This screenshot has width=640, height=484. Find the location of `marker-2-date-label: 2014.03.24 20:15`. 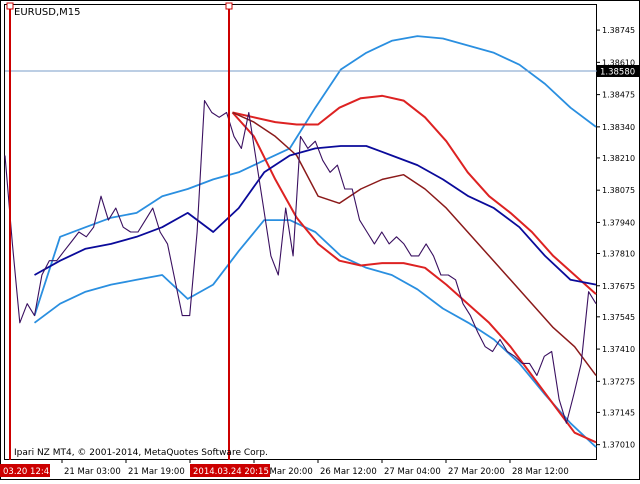

marker-2-date-label: 2014.03.24 20:15 is located at coordinates (231, 472).